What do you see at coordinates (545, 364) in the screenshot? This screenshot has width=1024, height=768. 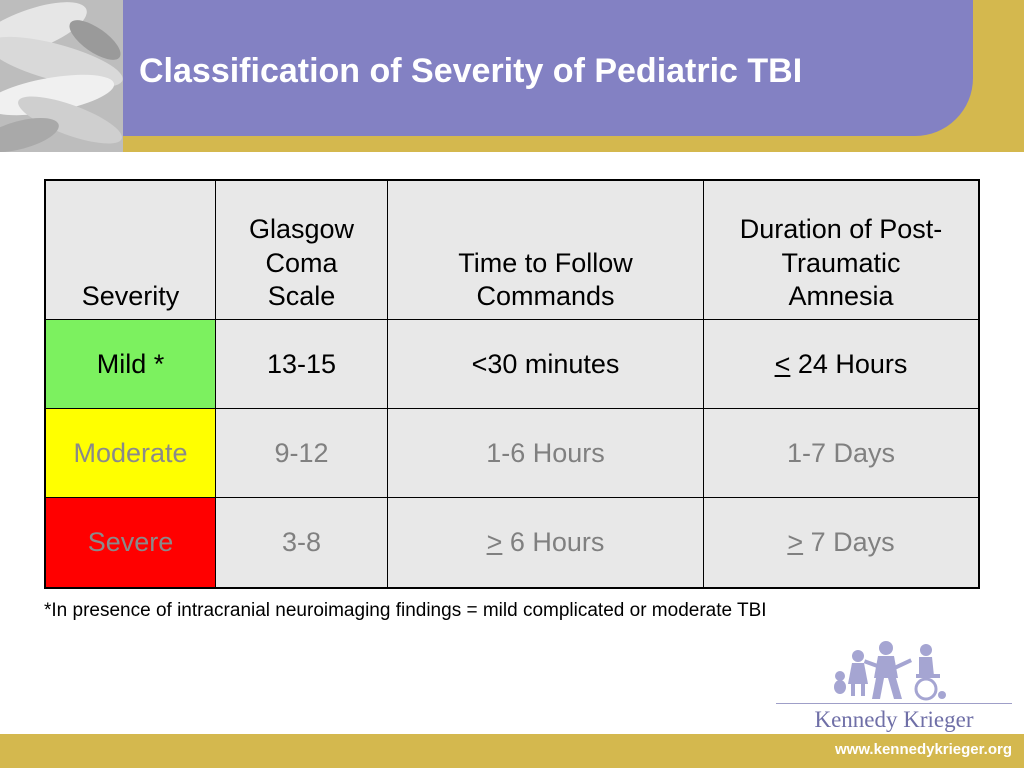 I see `time-cell: <30 minutes` at bounding box center [545, 364].